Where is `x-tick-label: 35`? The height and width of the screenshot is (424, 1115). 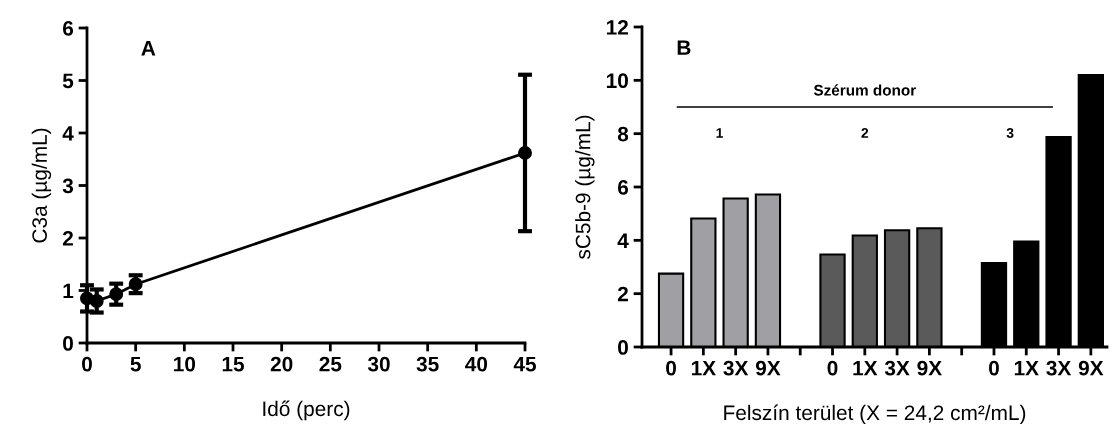 x-tick-label: 35 is located at coordinates (427, 364).